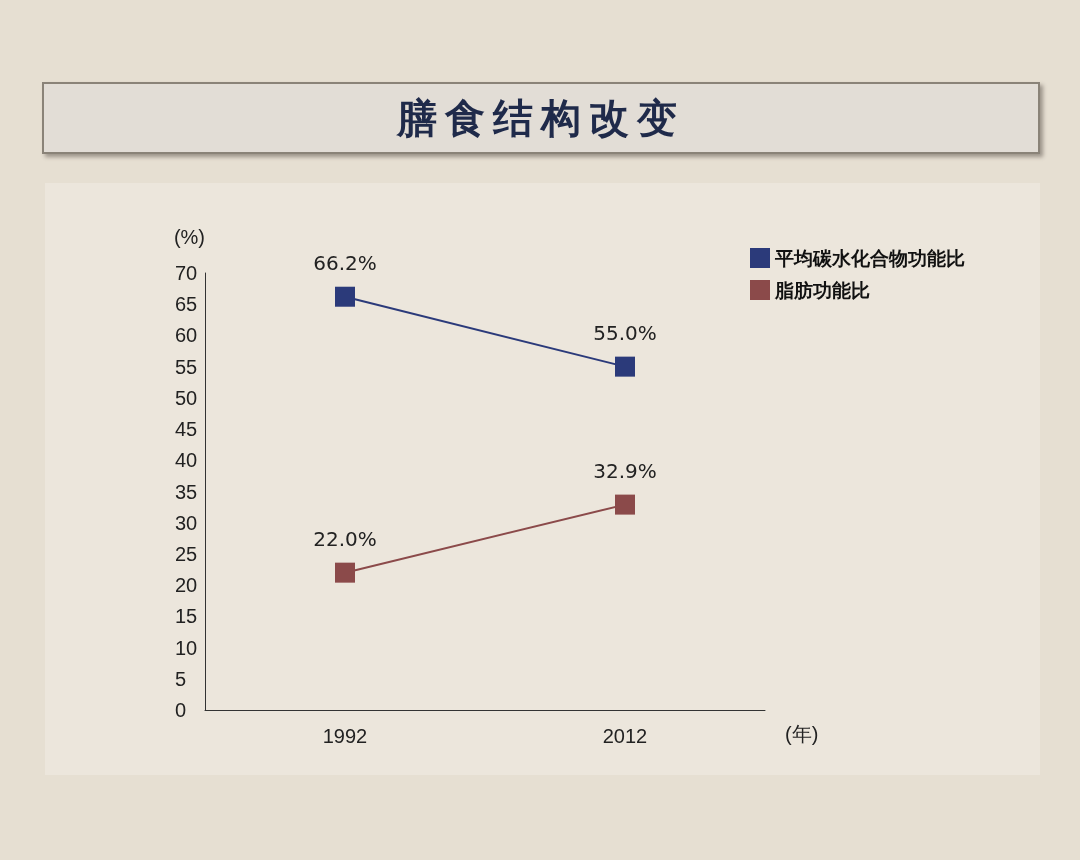 The image size is (1080, 860). Describe the element at coordinates (625, 736) in the screenshot. I see `x-tick-label: 2012` at that location.